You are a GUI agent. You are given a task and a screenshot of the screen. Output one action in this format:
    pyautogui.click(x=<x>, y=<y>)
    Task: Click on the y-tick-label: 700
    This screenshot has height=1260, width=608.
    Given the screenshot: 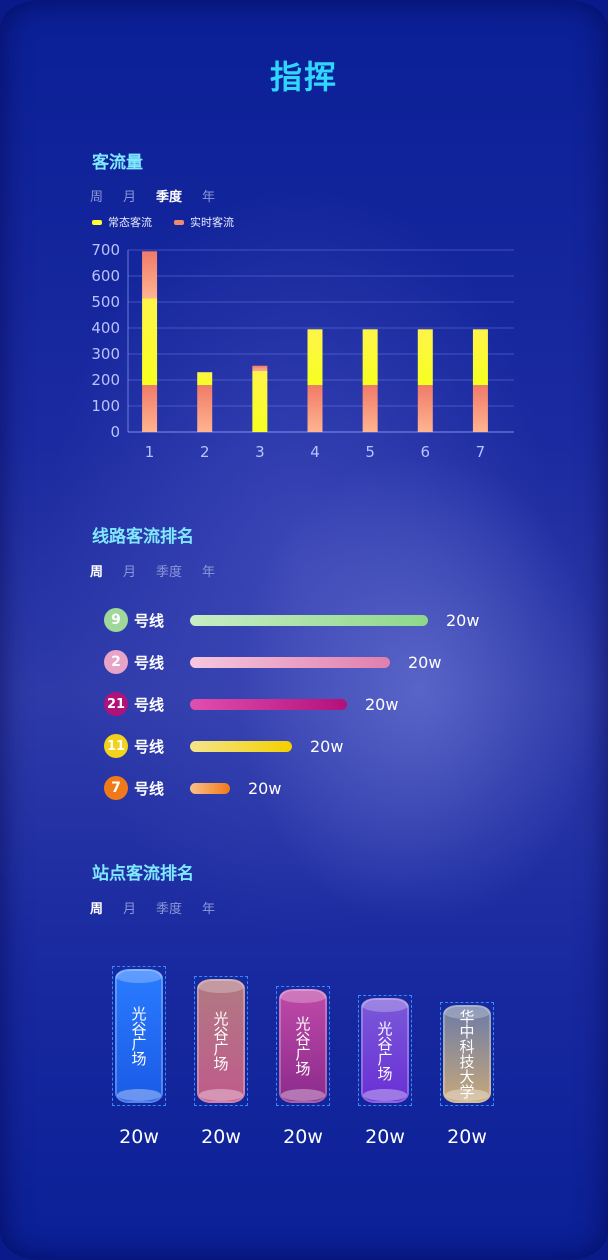 What is the action you would take?
    pyautogui.click(x=105, y=250)
    